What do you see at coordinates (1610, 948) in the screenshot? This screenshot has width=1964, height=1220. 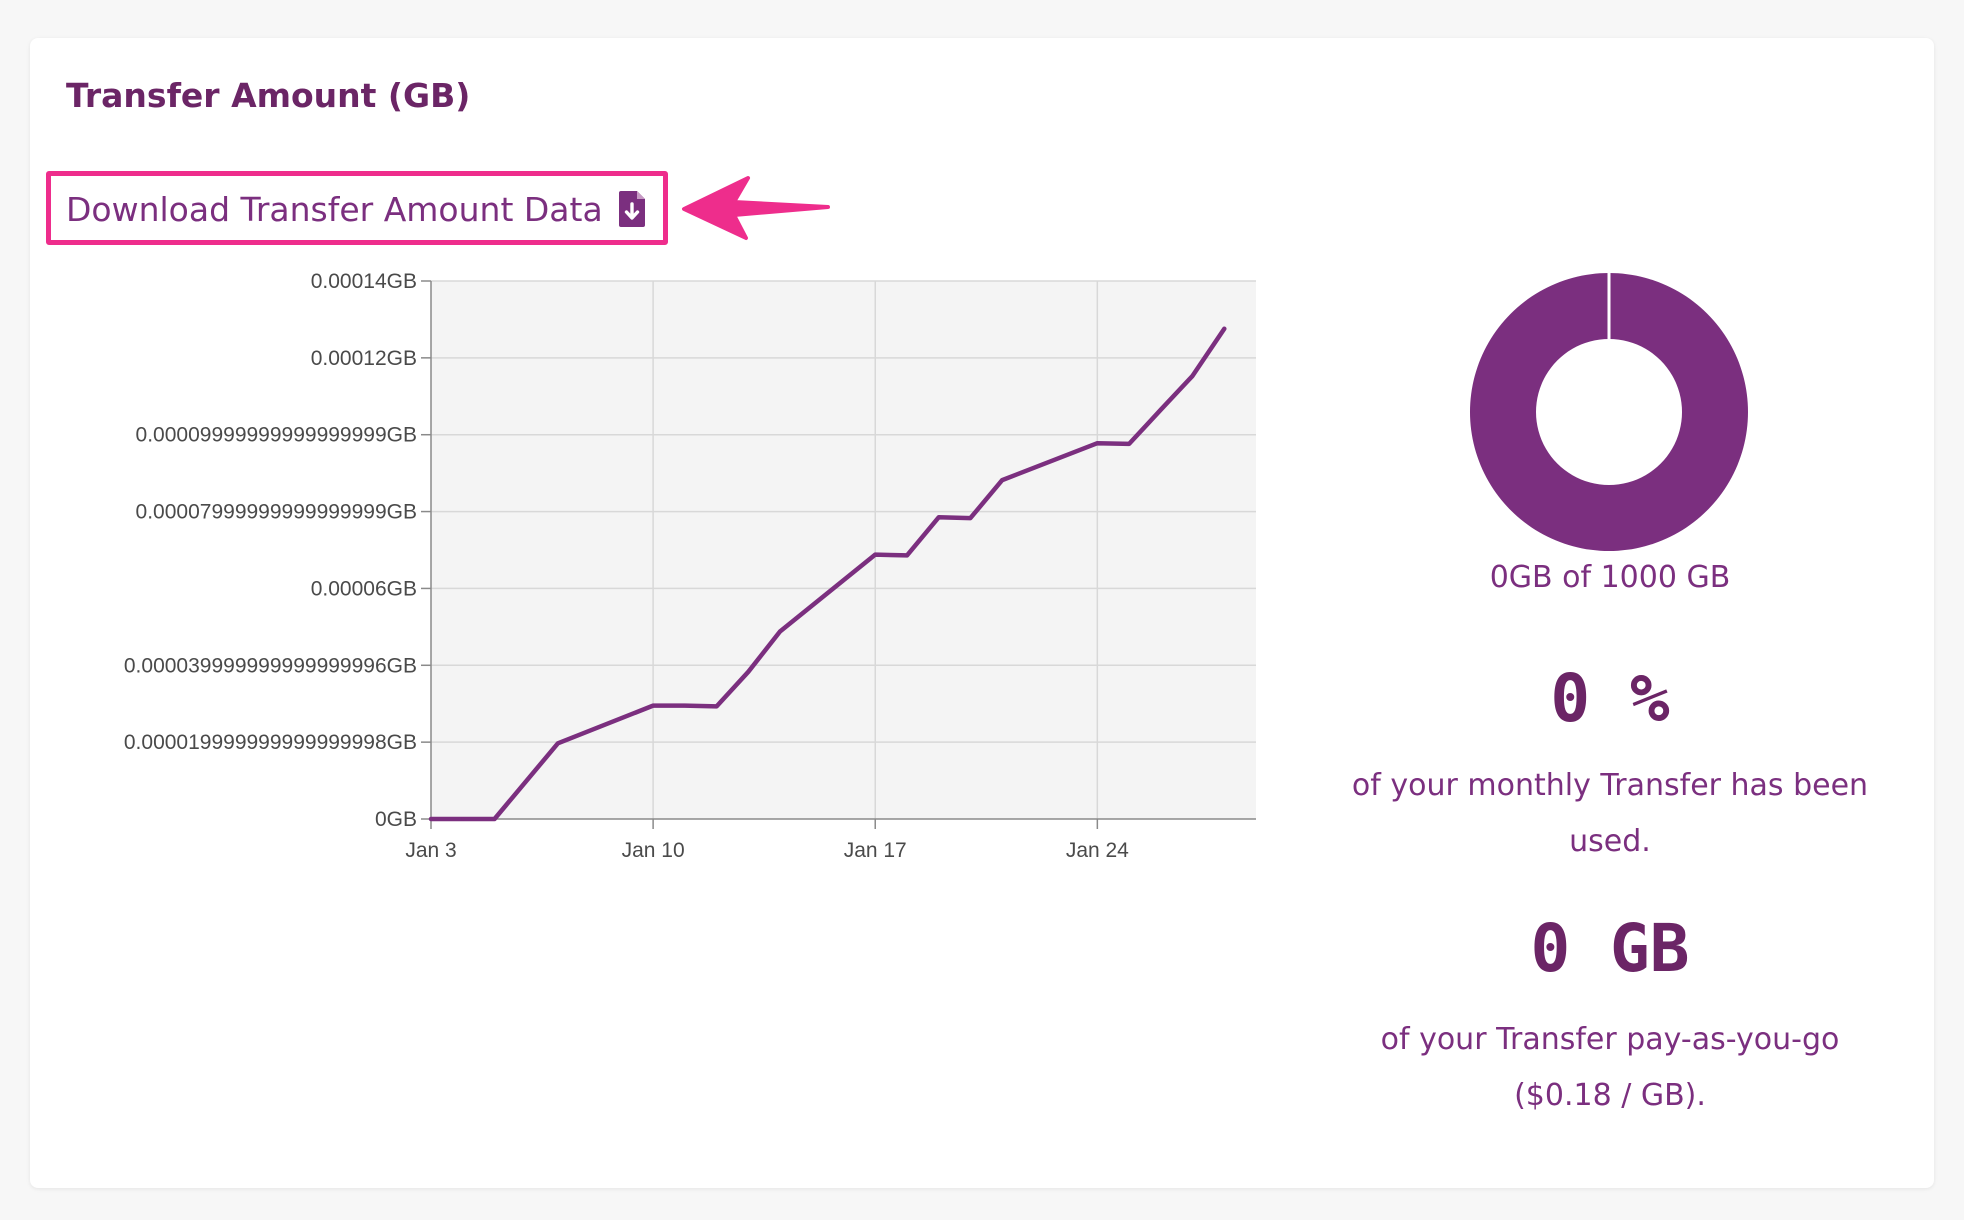 I see `payg-value: 0 GB` at bounding box center [1610, 948].